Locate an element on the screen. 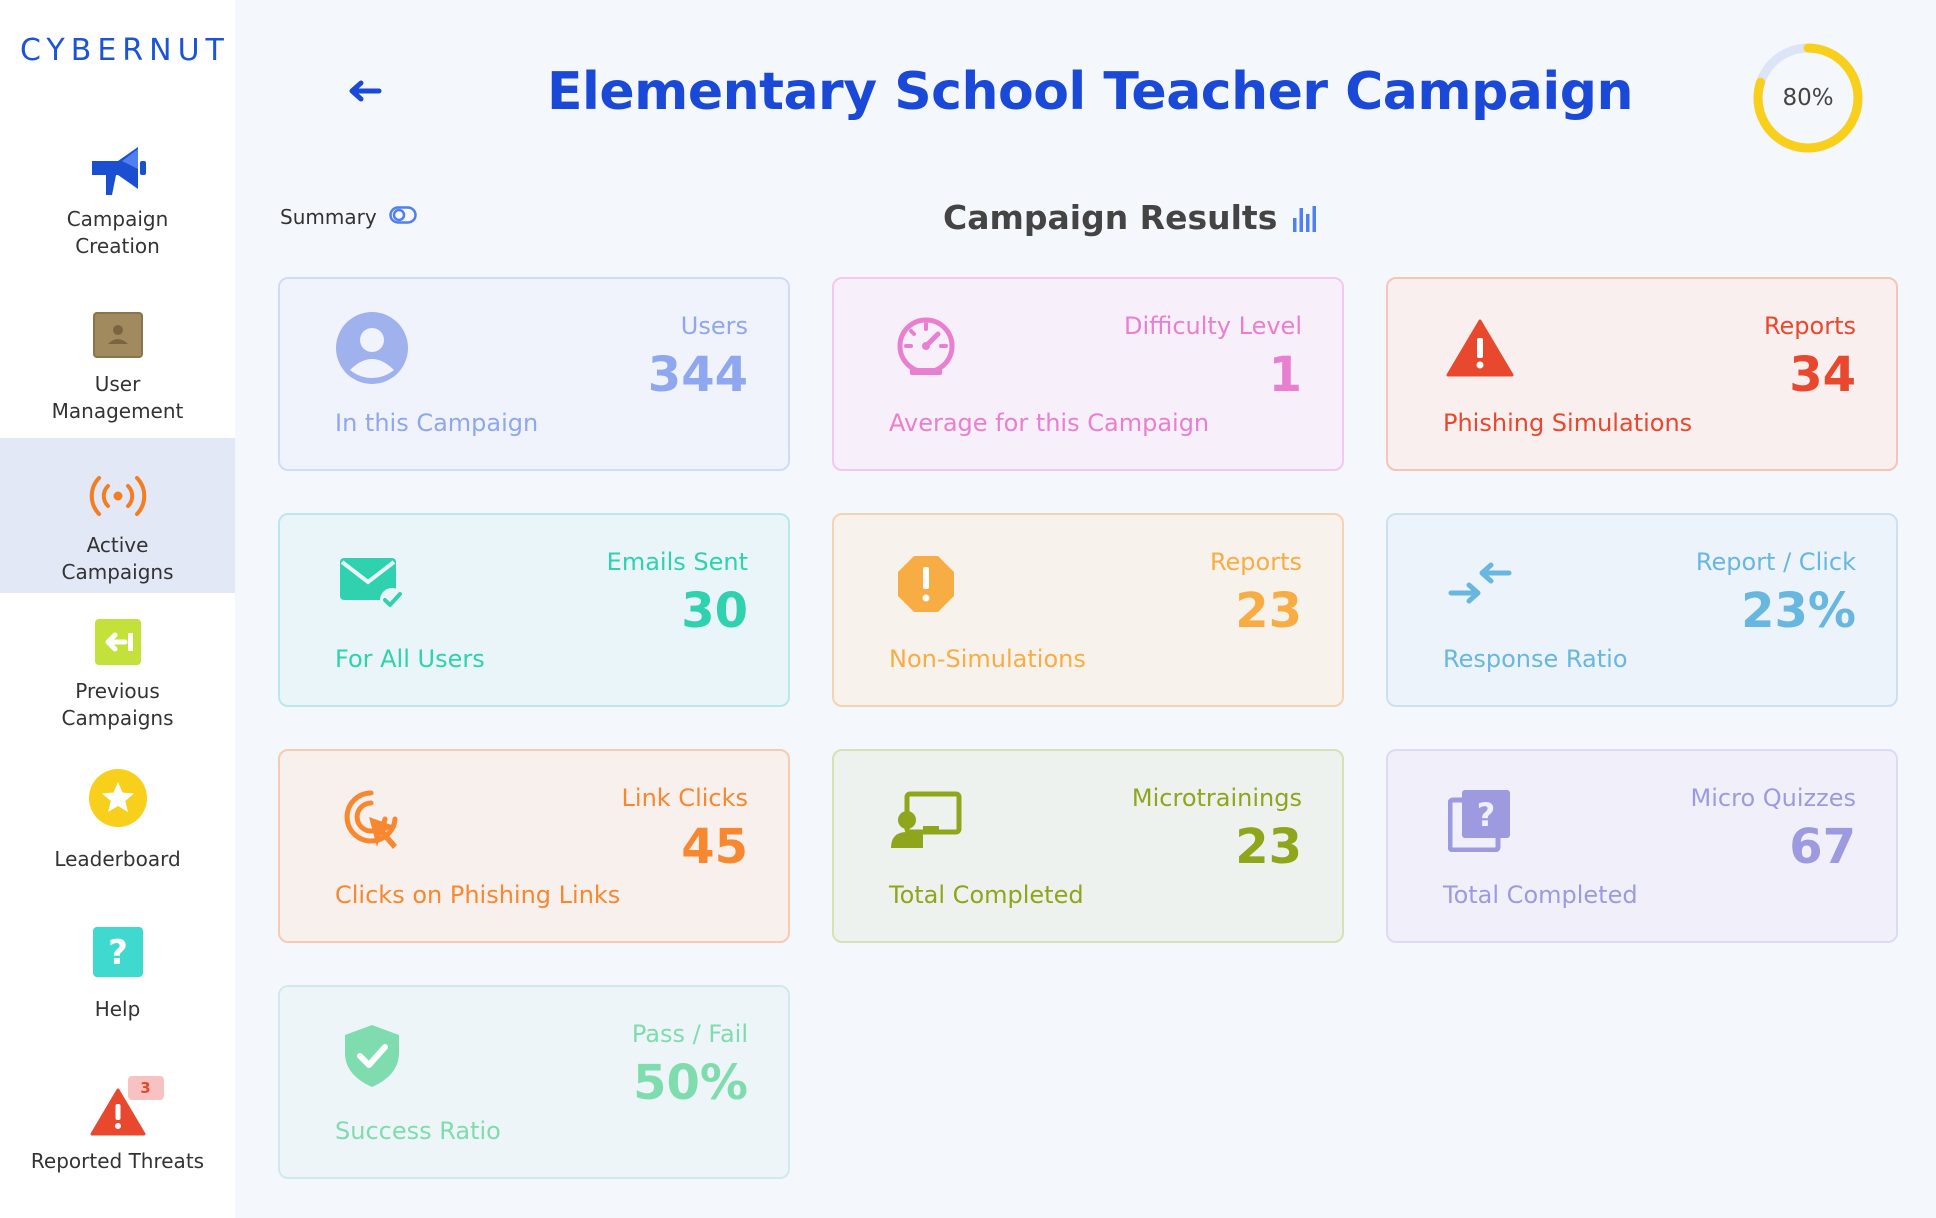 The image size is (1936, 1218). cybernut-logo: CYBERNUT is located at coordinates (125, 50).